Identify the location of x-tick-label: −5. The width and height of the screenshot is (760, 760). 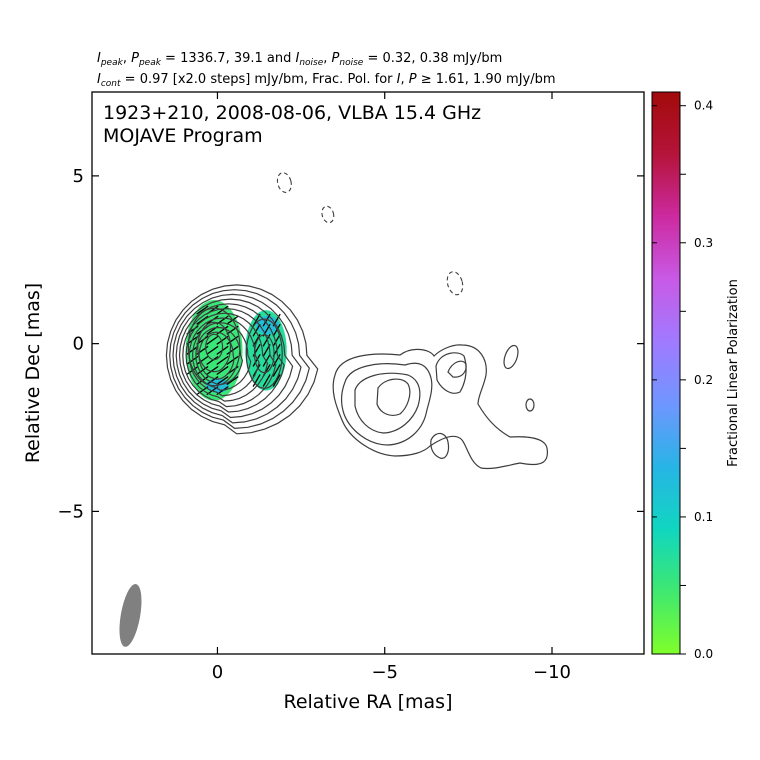
(384, 672).